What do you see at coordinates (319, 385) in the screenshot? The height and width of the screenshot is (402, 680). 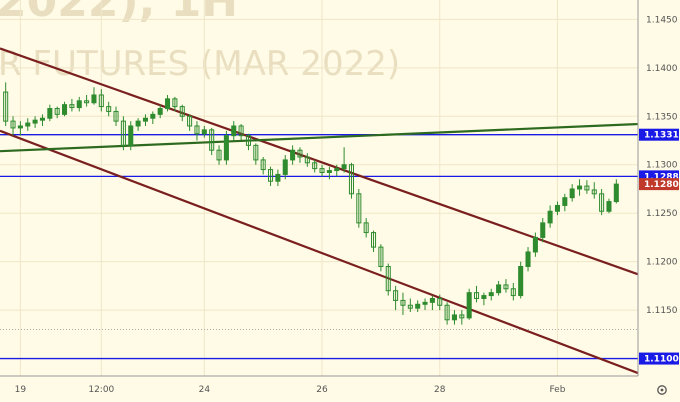 I see `time-axis: 19 12:00 24 26 28 Feb` at bounding box center [319, 385].